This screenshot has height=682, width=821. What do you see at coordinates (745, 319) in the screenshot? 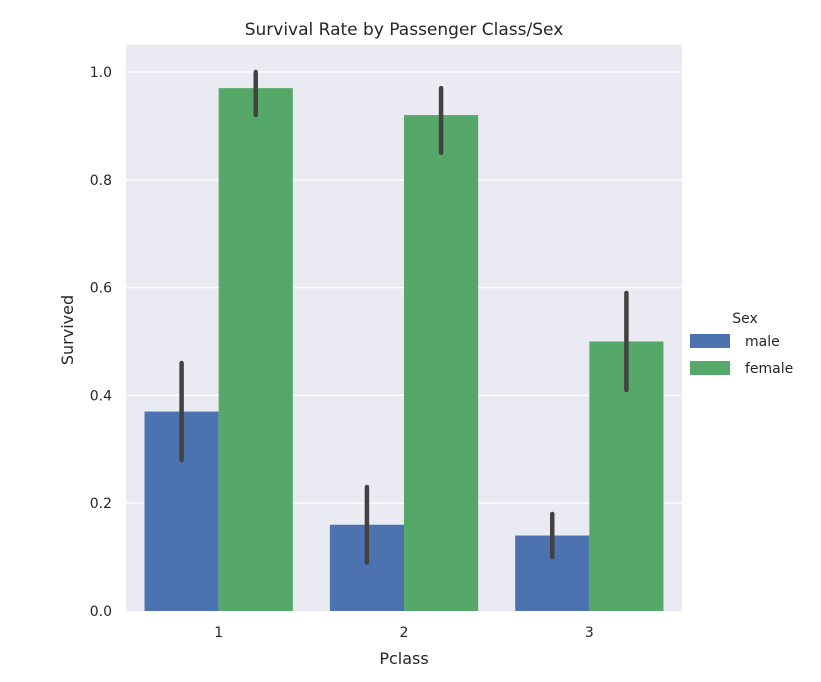
I see `legend-title: Sex` at bounding box center [745, 319].